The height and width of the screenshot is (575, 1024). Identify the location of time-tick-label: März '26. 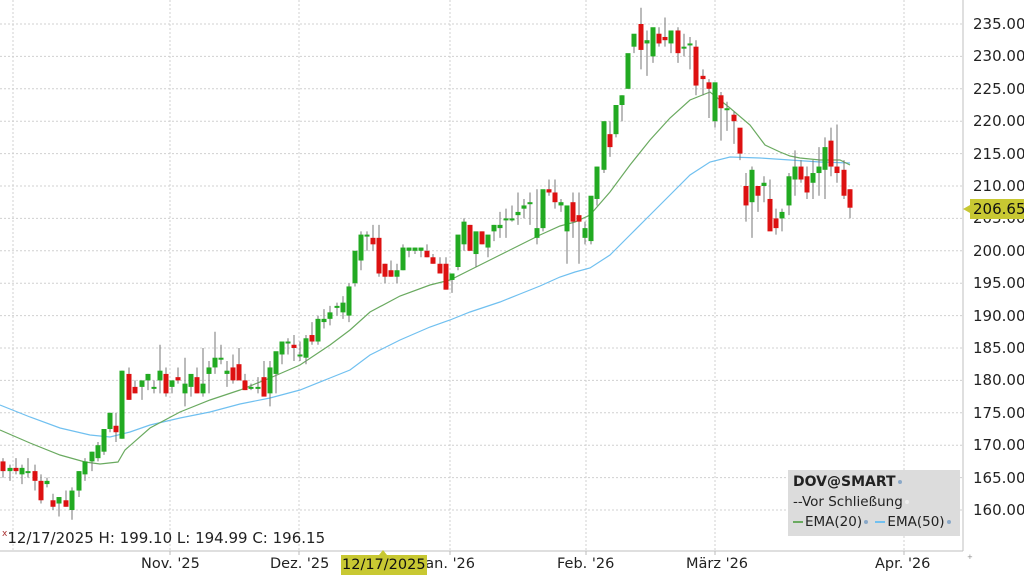
(717, 564).